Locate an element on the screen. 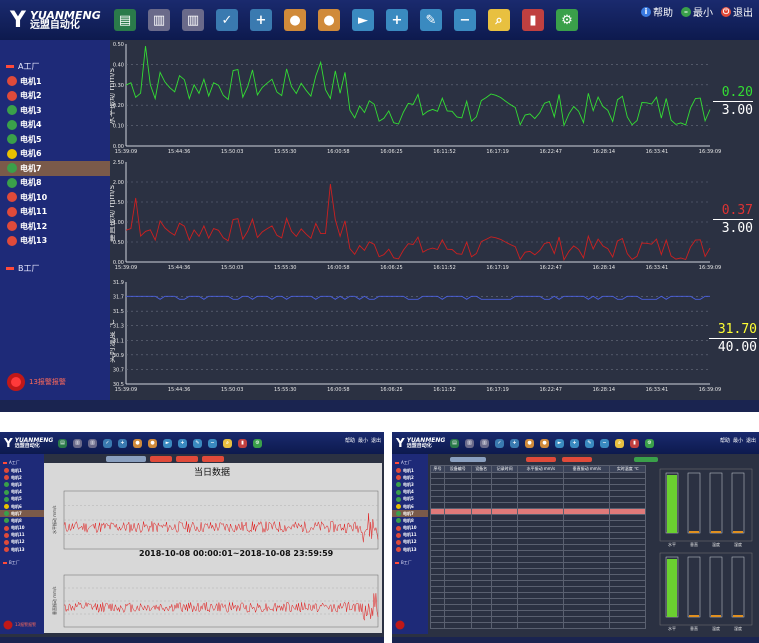 This screenshot has width=759, height=643. alarm-indicator is located at coordinates (400, 625).